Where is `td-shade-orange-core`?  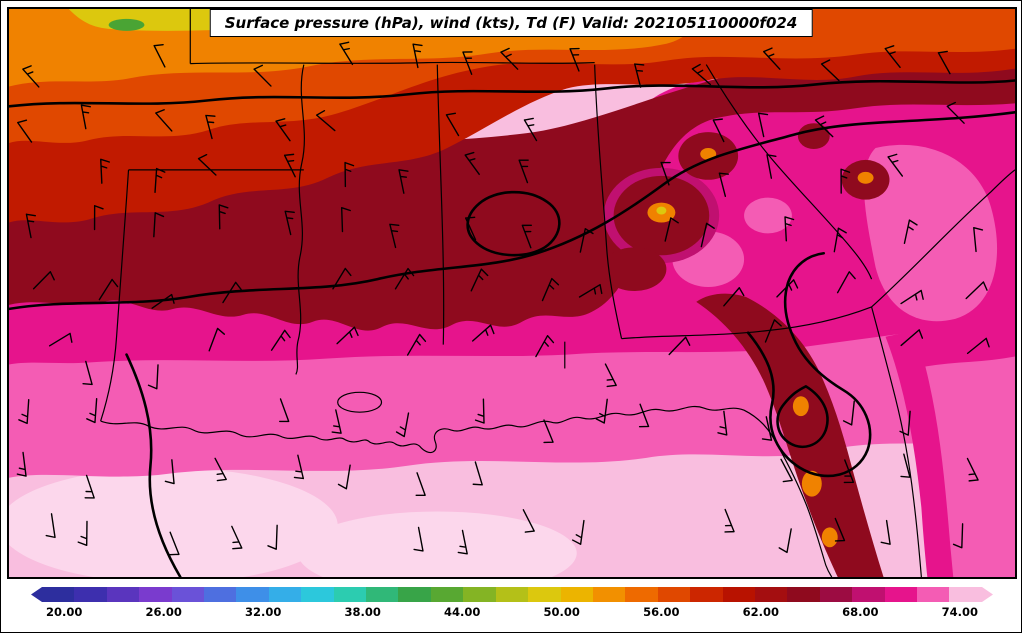
td-shade-orange-core is located at coordinates (829, 537).